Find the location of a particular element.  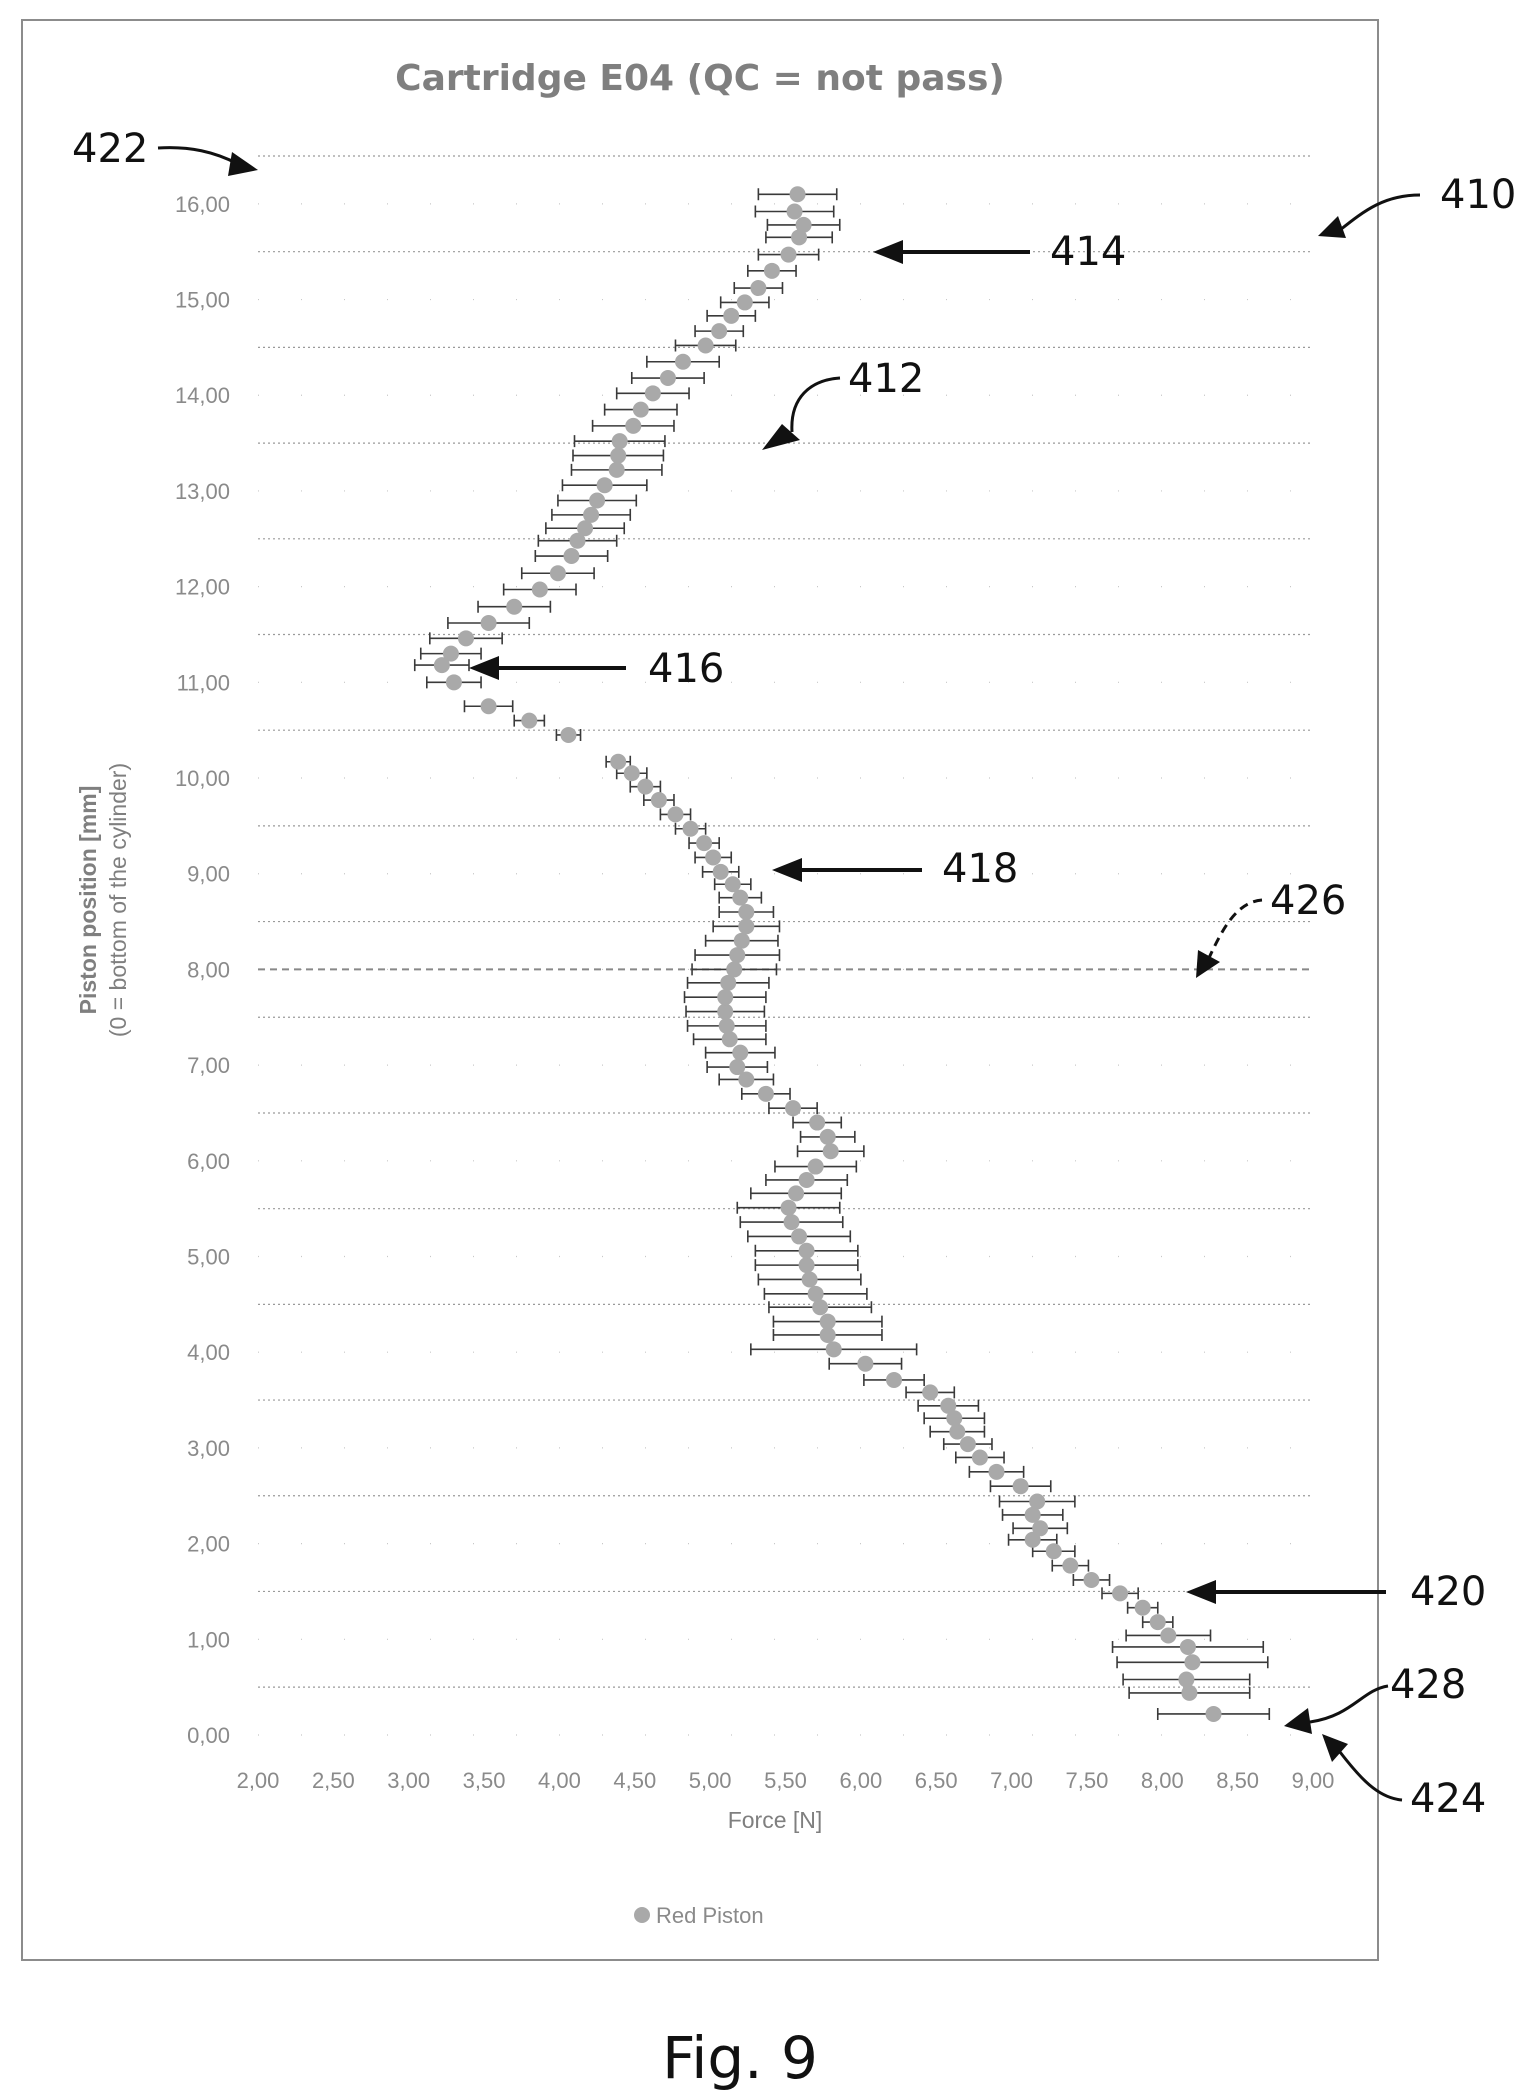

y-axis-label: Piston position [mm] is located at coordinates (88, 900).